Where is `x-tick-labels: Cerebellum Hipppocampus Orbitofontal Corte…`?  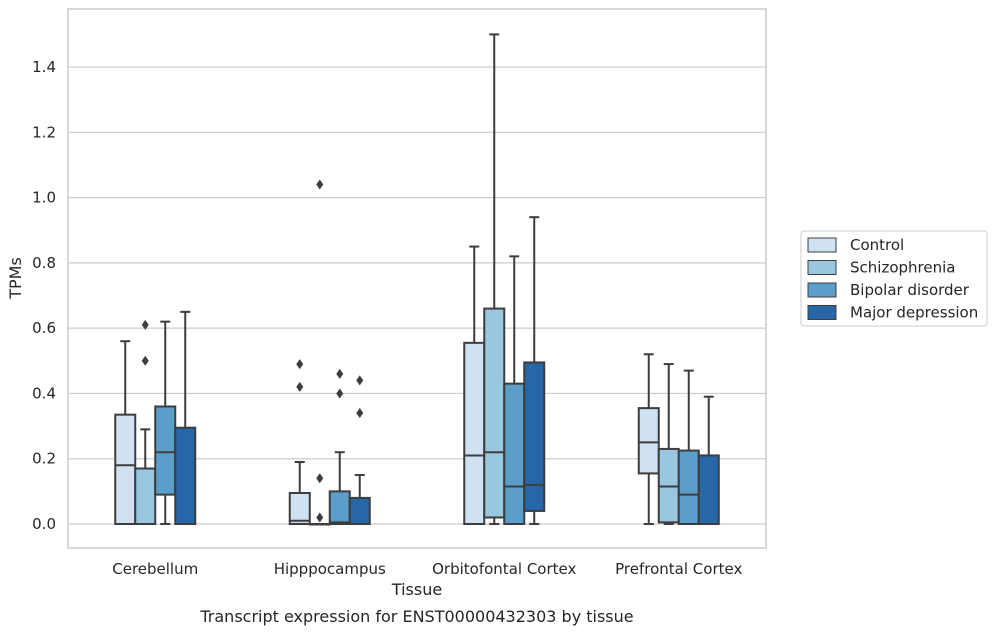 x-tick-labels: Cerebellum Hipppocampus Orbitofontal Corte… is located at coordinates (427, 569).